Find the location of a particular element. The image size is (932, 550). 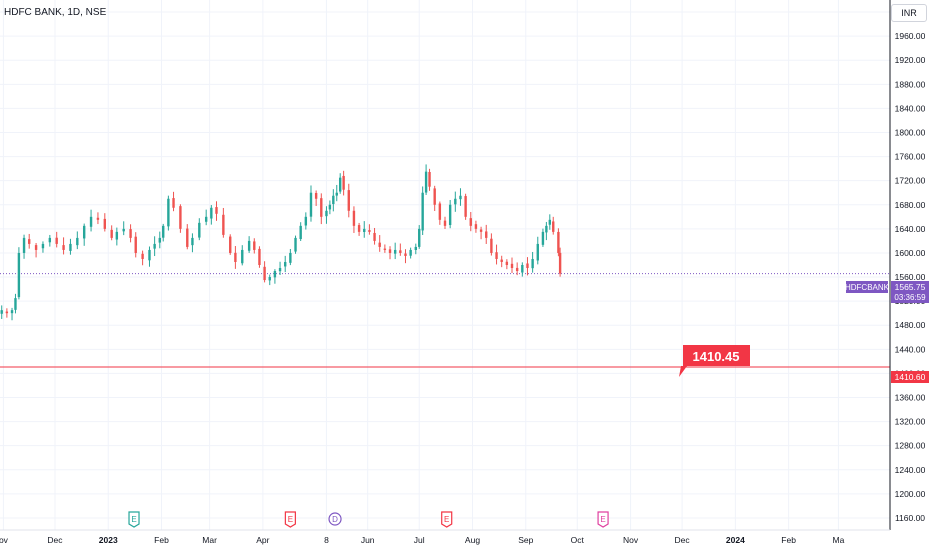

price-tick-label: 1920.00 is located at coordinates (910, 60).